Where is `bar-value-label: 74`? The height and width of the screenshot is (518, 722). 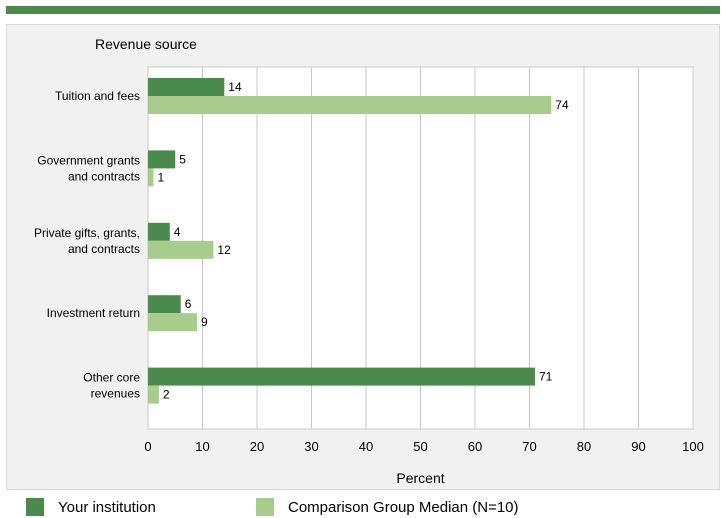 bar-value-label: 74 is located at coordinates (562, 105).